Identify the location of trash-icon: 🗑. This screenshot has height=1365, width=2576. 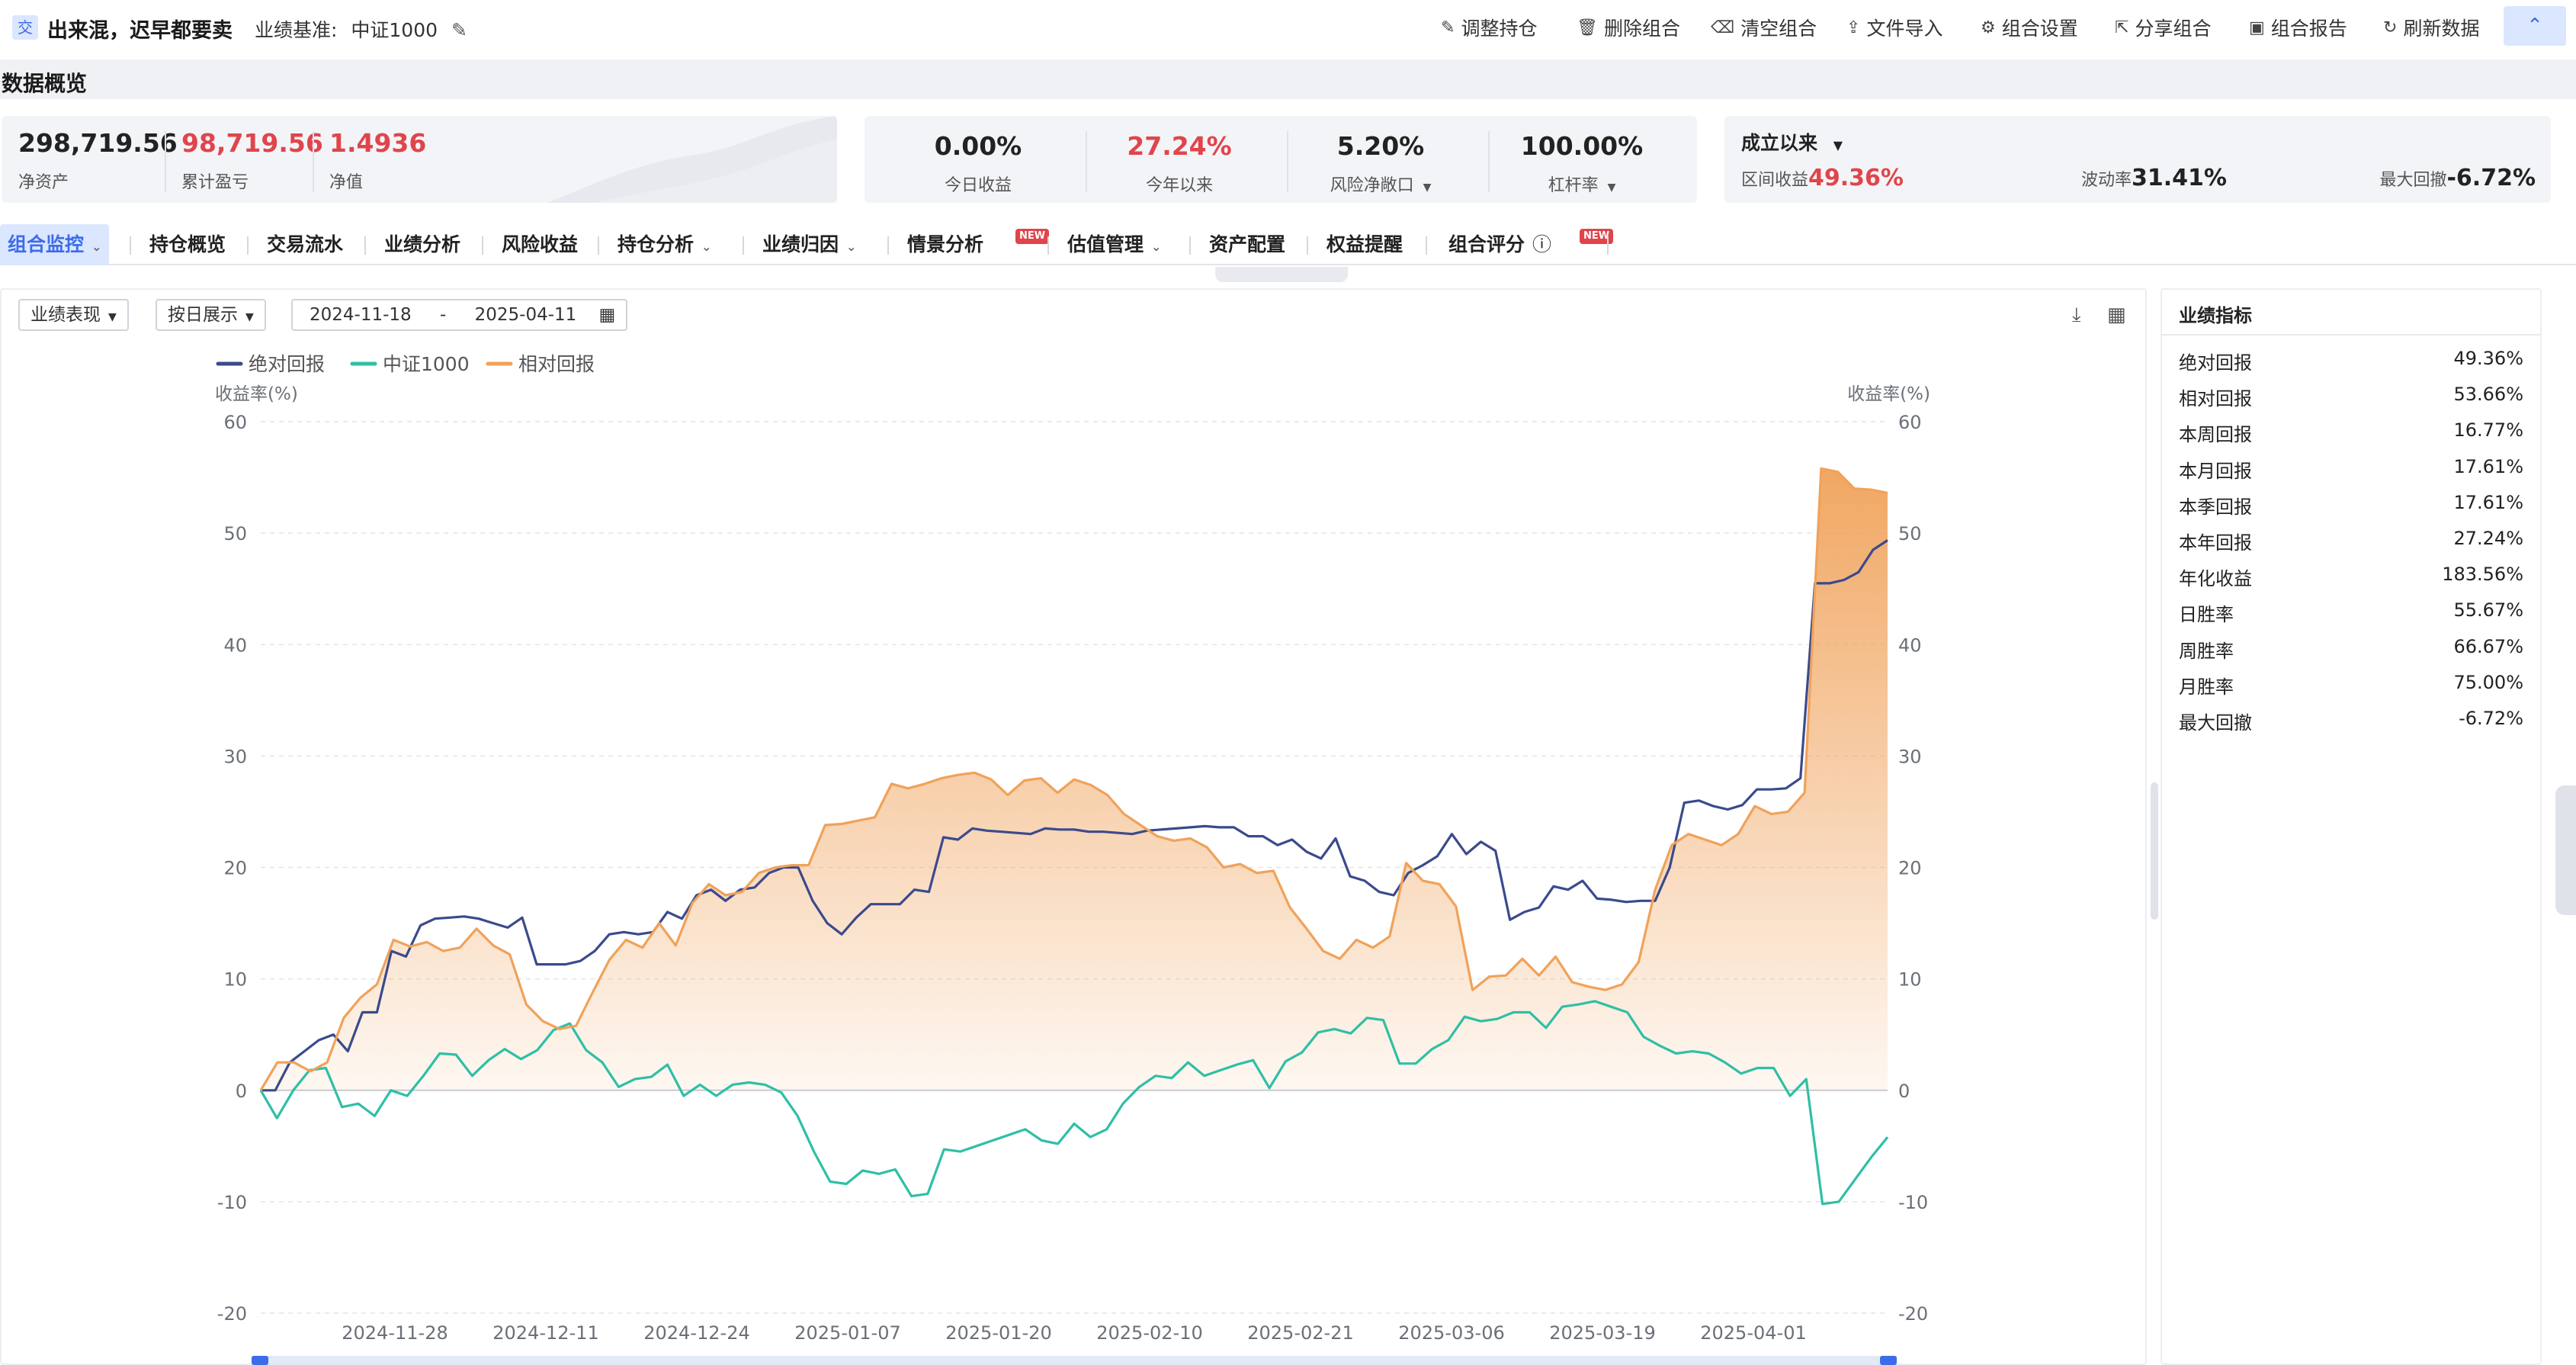
(1588, 28).